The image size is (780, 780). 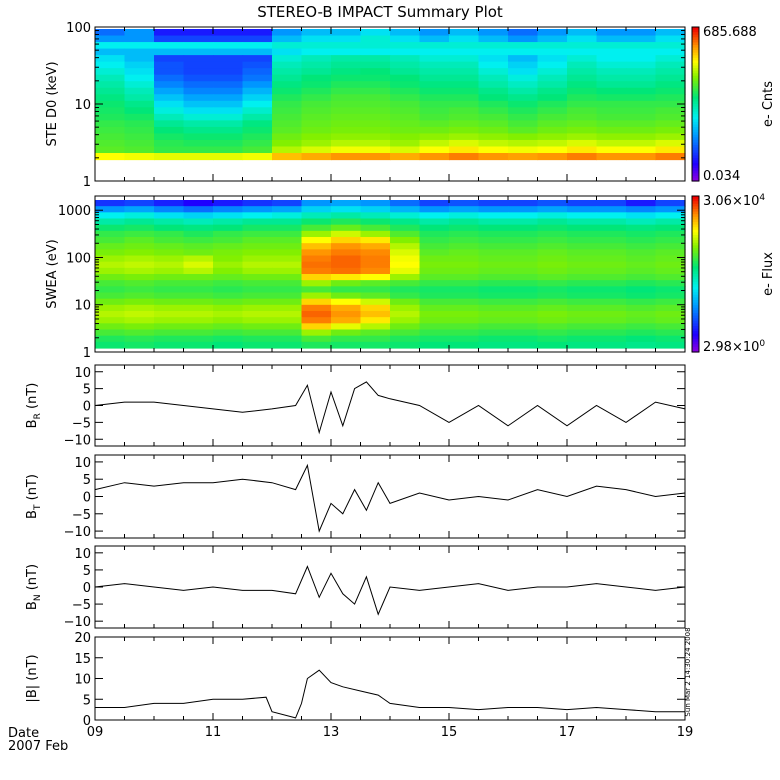 I want to click on colorbar-min: 2.98×100, so click(x=734, y=347).